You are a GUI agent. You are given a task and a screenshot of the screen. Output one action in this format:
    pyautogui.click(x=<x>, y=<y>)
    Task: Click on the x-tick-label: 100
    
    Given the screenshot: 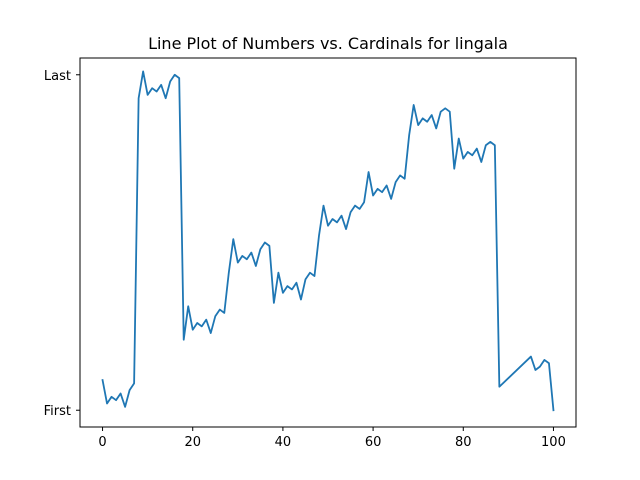 What is the action you would take?
    pyautogui.click(x=553, y=442)
    